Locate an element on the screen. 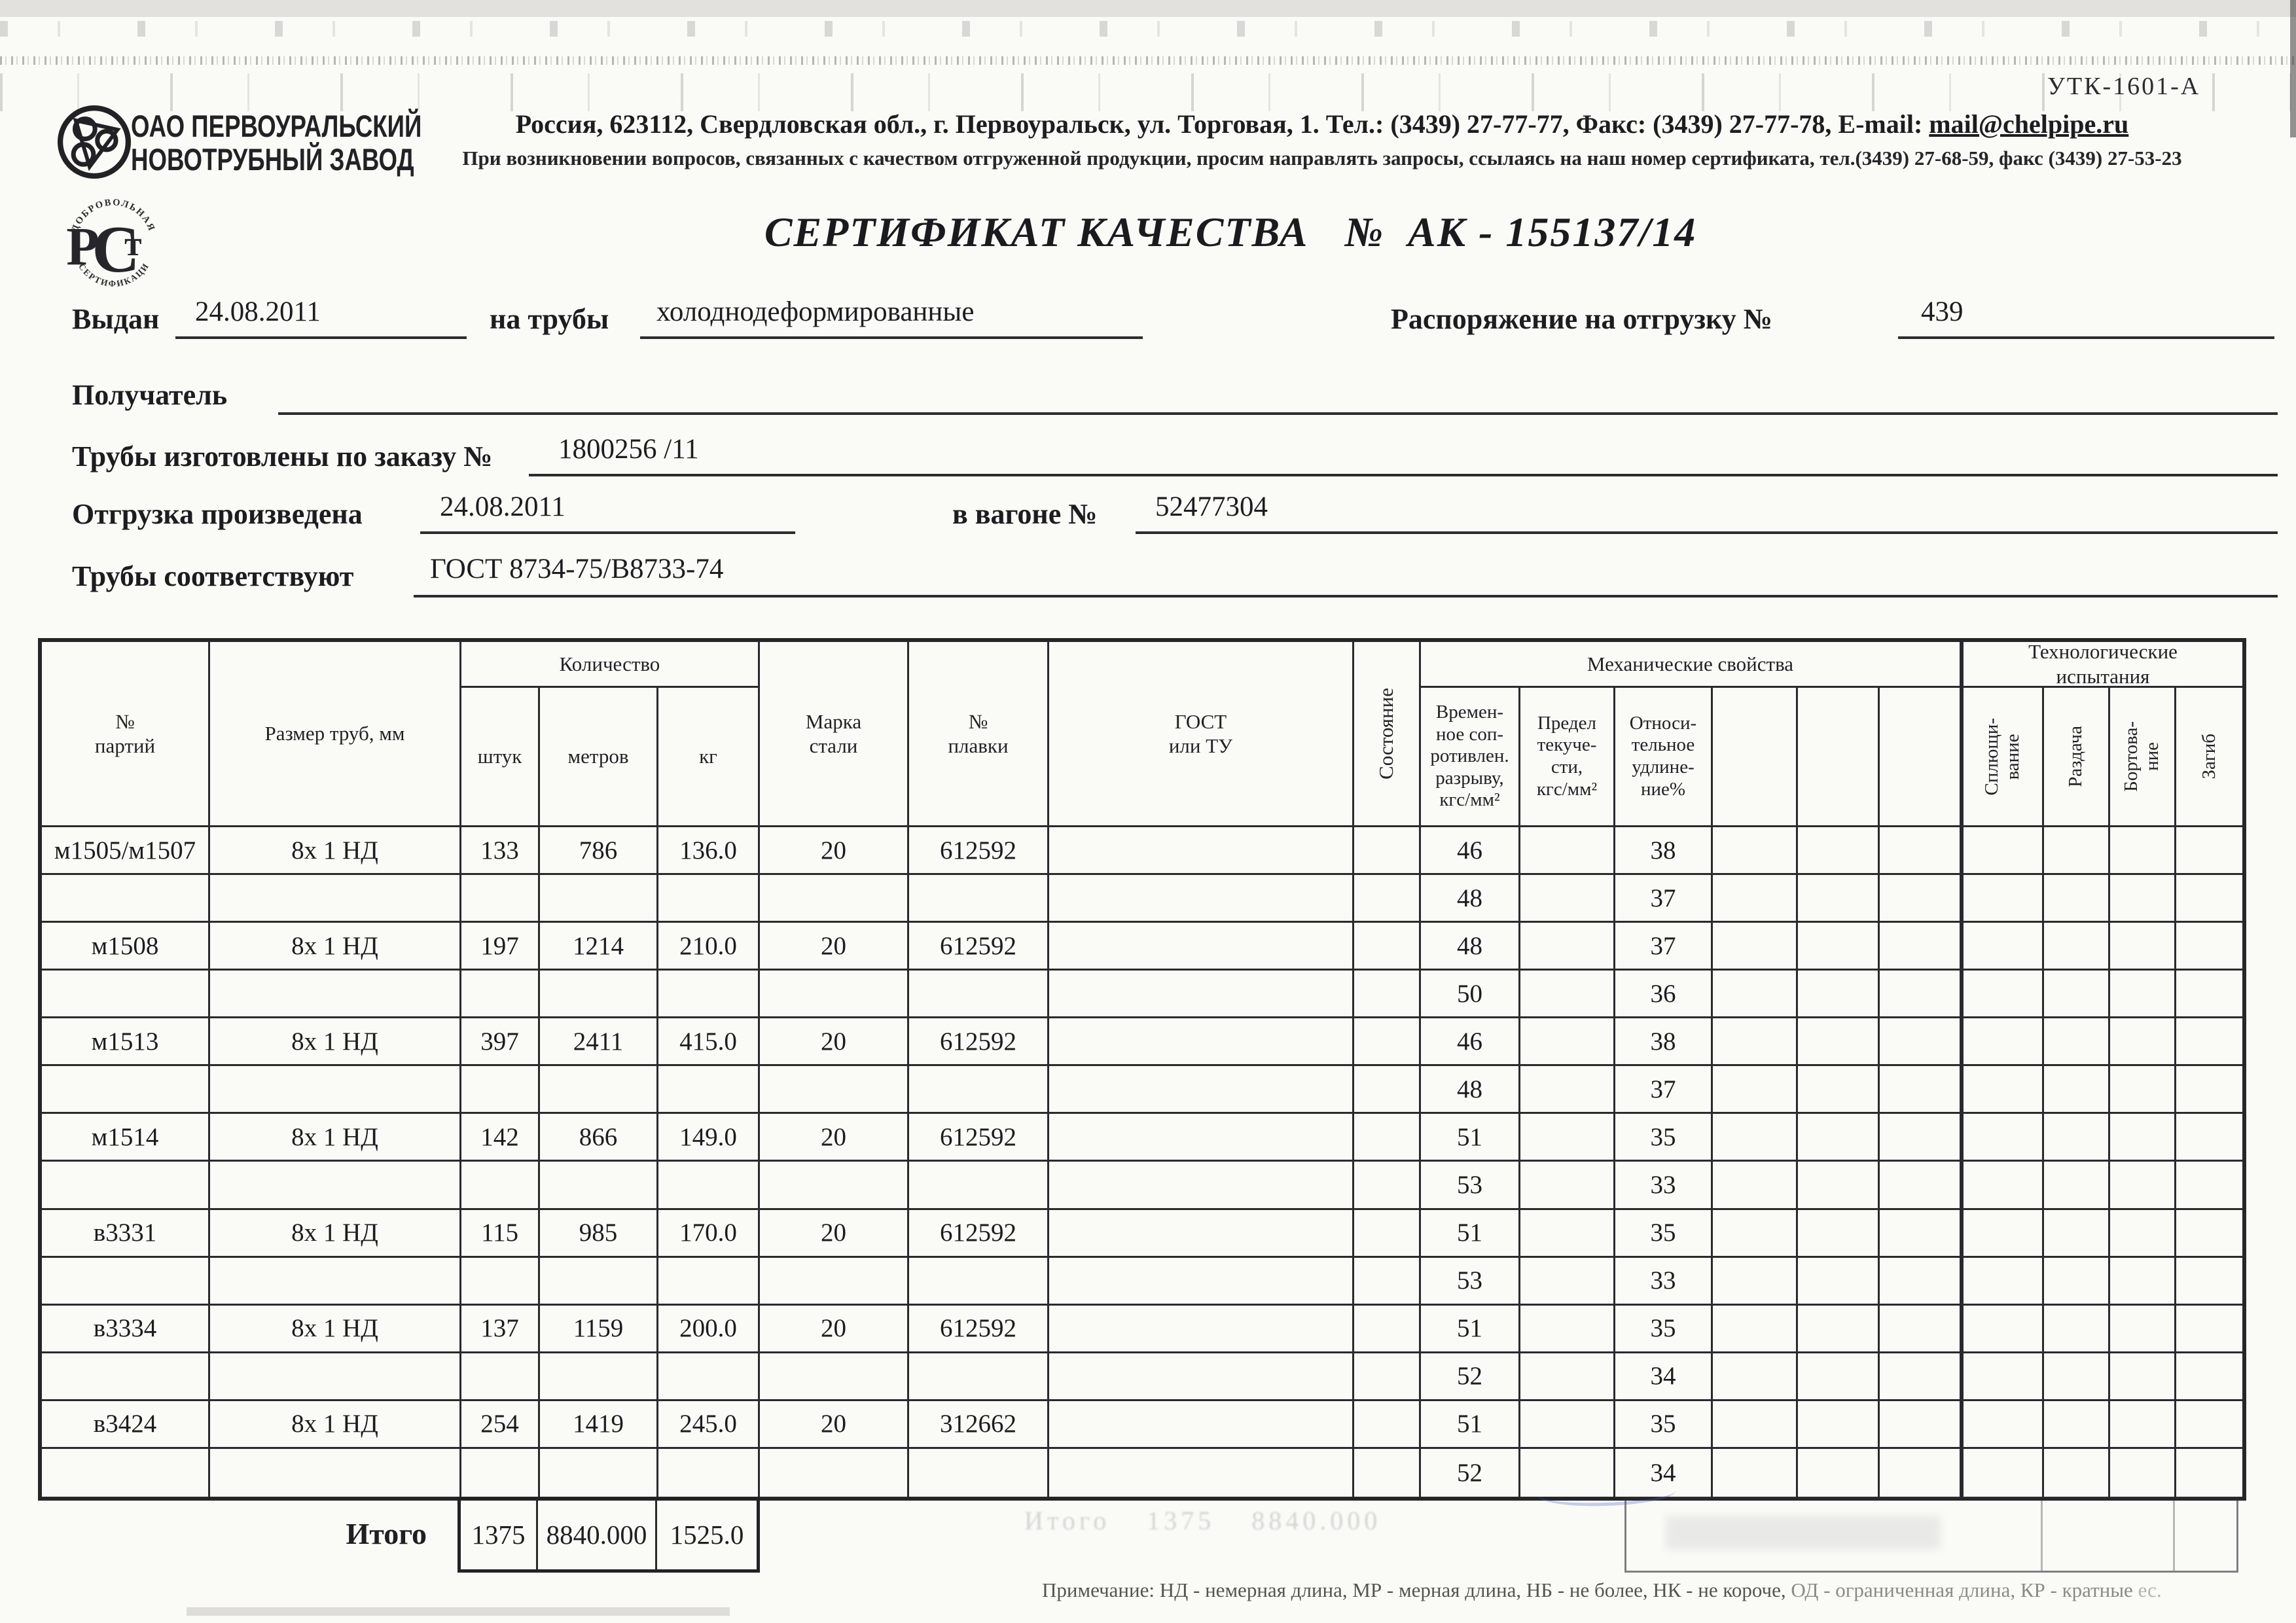 Image resolution: width=2296 pixels, height=1623 pixels. cell-r8-flange is located at coordinates (2143, 1186).